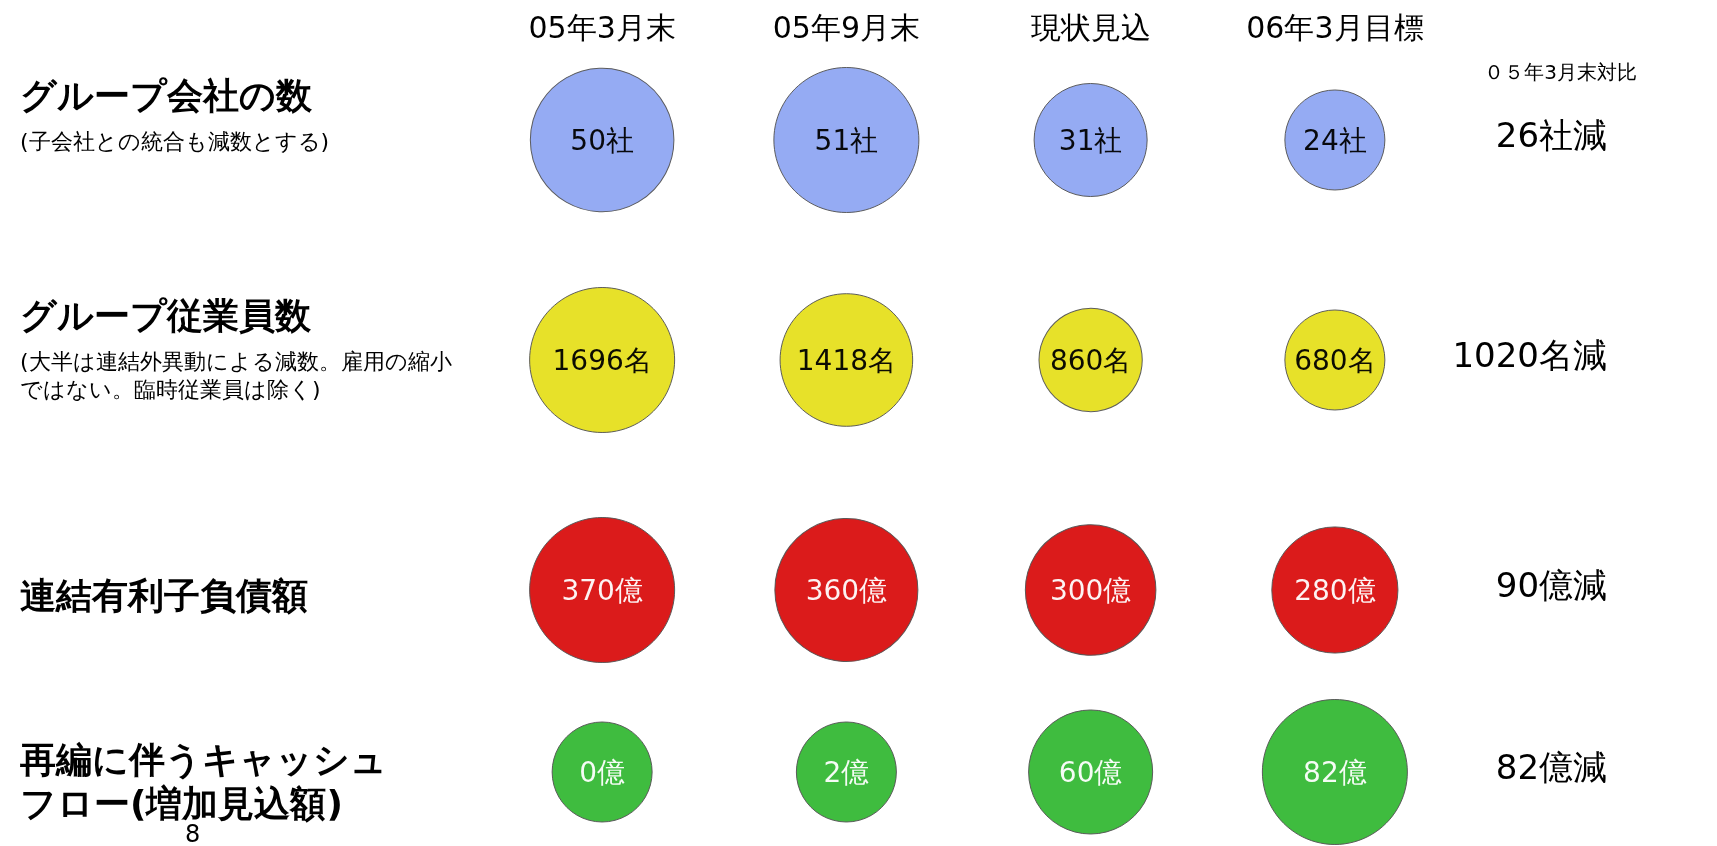 The image size is (1717, 846). I want to click on data-label: 860名, so click(1090, 360).